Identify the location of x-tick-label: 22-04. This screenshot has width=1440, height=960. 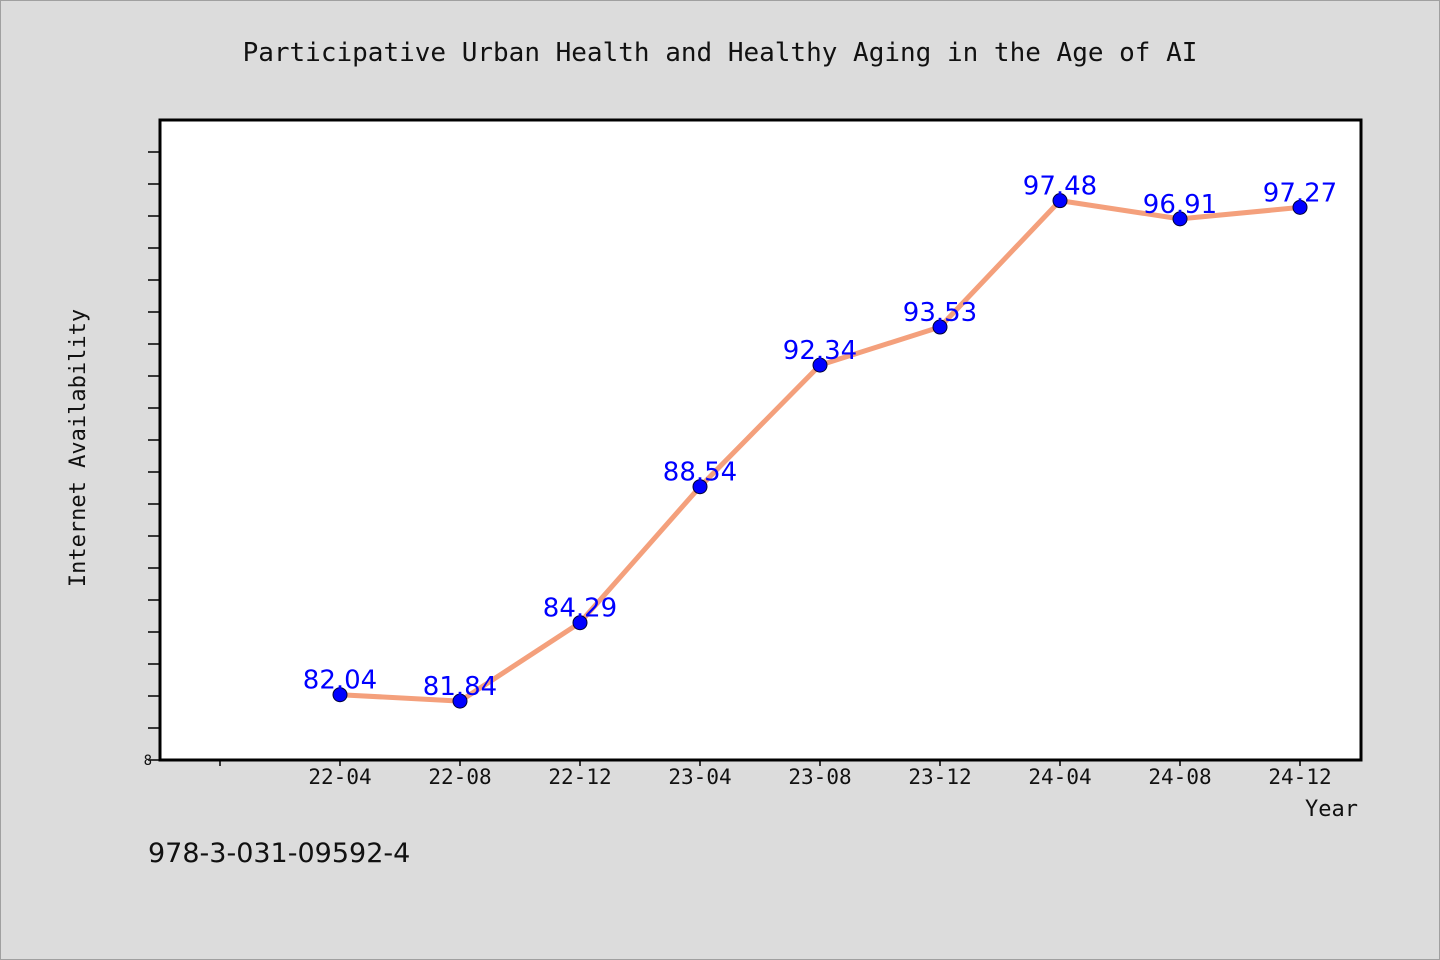
(339, 777).